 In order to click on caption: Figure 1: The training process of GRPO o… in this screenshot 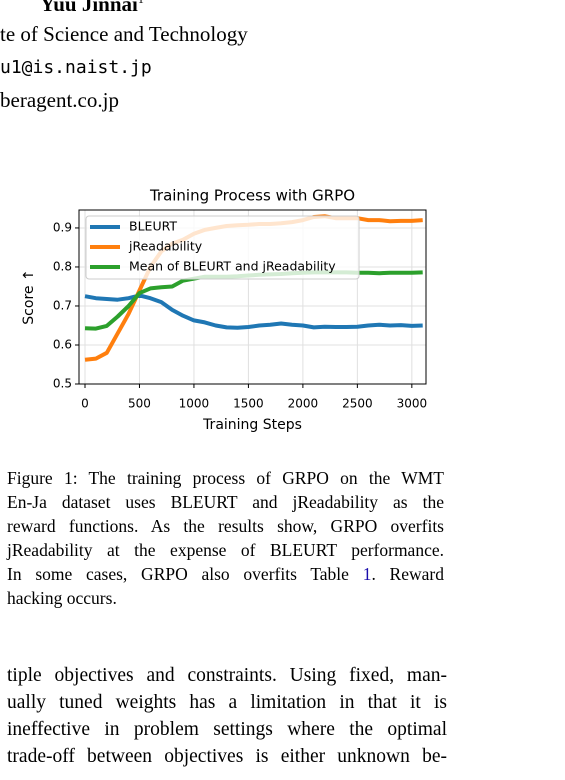, I will do `click(225, 538)`.